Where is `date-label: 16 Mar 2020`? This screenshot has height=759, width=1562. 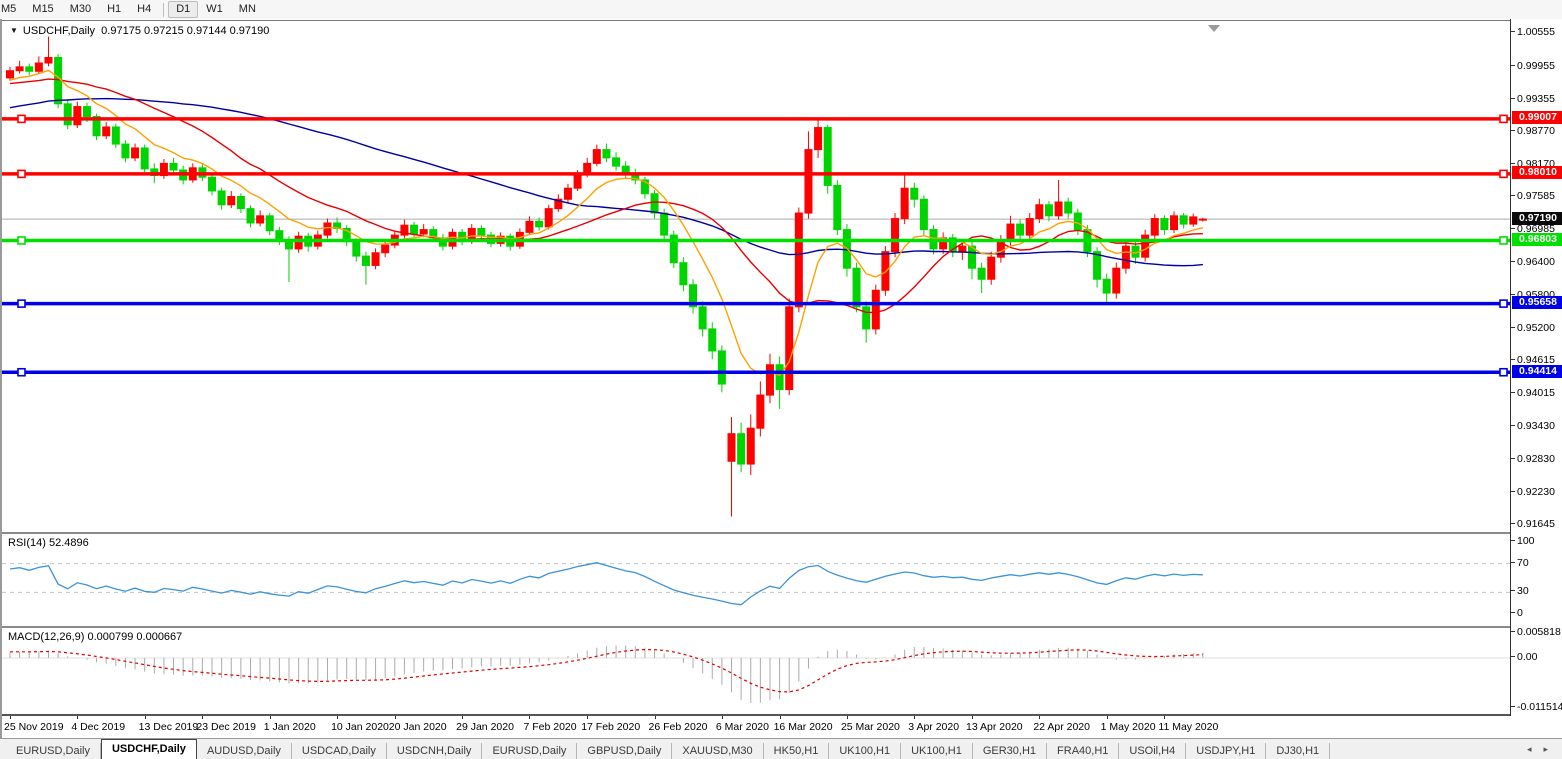 date-label: 16 Mar 2020 is located at coordinates (803, 727).